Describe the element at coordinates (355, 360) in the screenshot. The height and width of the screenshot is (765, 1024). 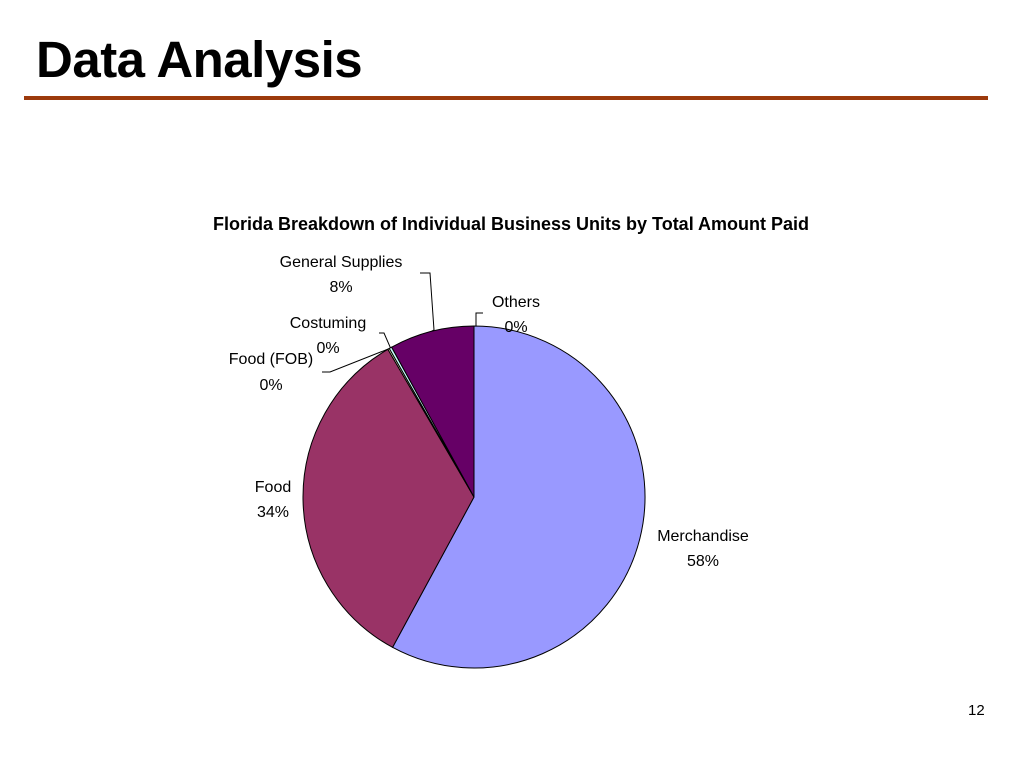
I see `leader-line-food-fob` at that location.